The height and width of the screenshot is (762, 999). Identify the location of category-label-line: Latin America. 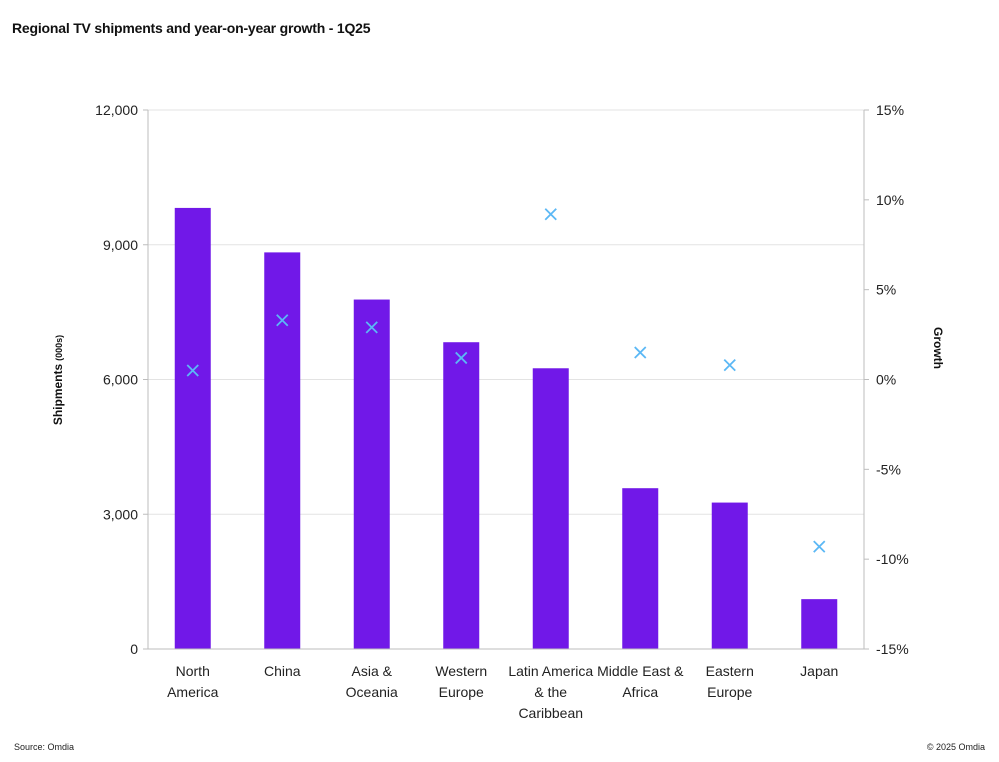
(550, 671).